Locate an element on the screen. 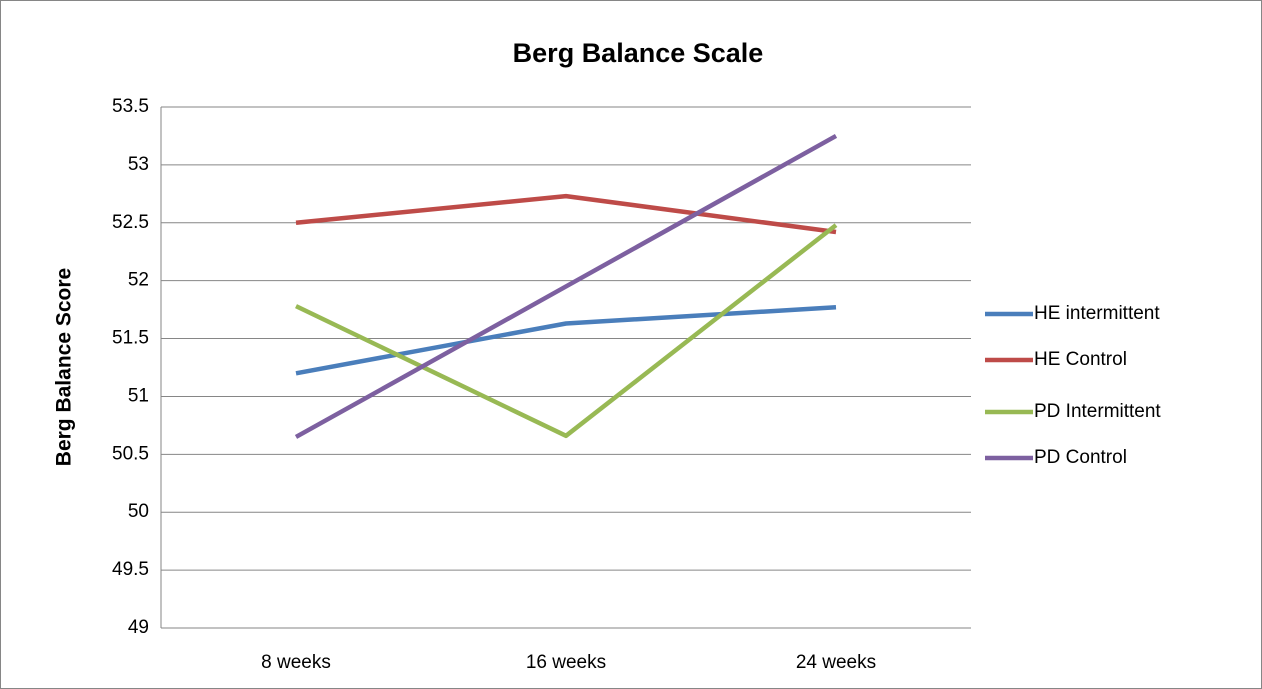 Image resolution: width=1262 pixels, height=689 pixels. legend-label: PD Intermittent is located at coordinates (1097, 411).